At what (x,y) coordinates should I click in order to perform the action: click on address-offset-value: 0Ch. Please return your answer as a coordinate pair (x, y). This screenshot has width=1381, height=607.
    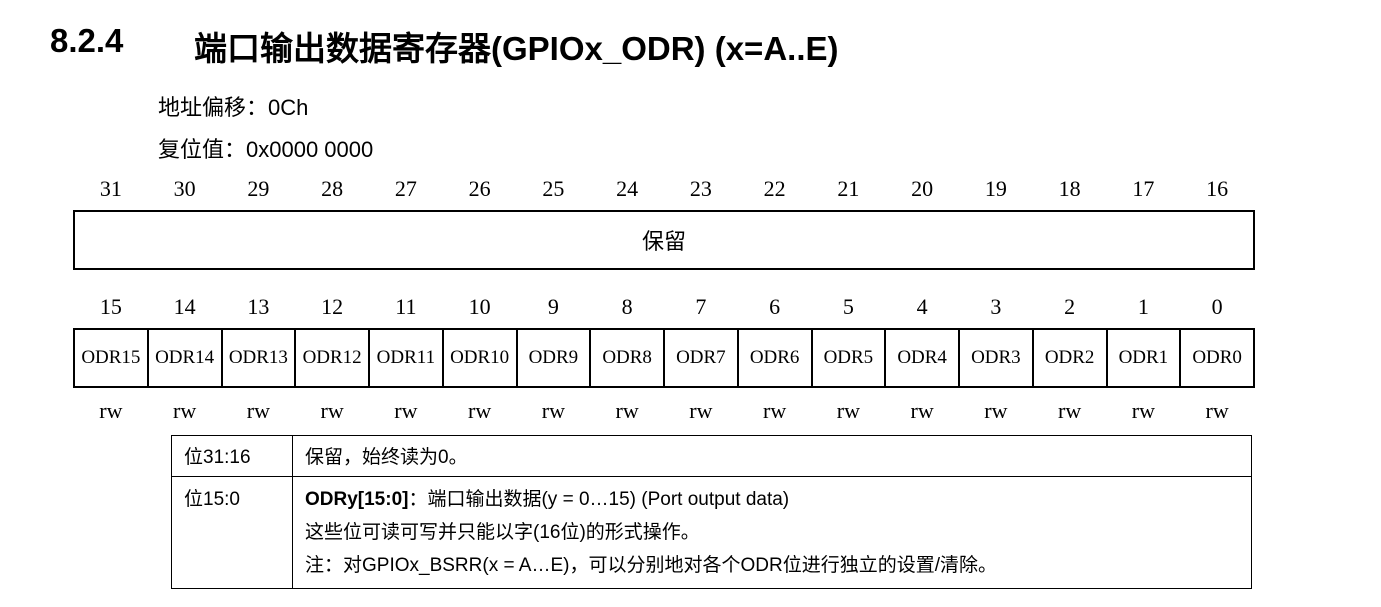
    Looking at the image, I should click on (288, 107).